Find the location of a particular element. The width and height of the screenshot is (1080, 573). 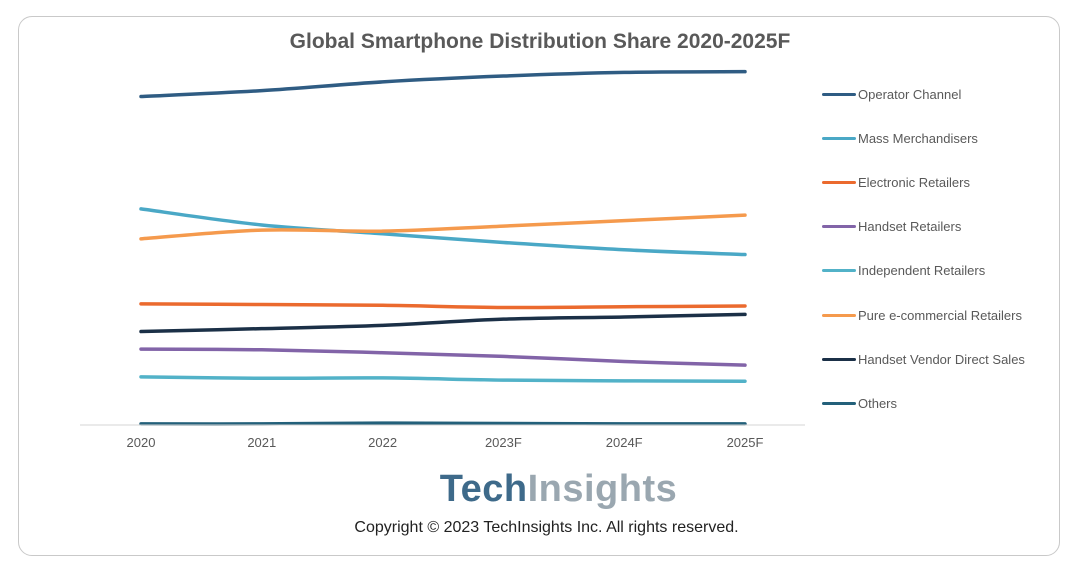

legend-label: Mass Merchandisers is located at coordinates (918, 138).